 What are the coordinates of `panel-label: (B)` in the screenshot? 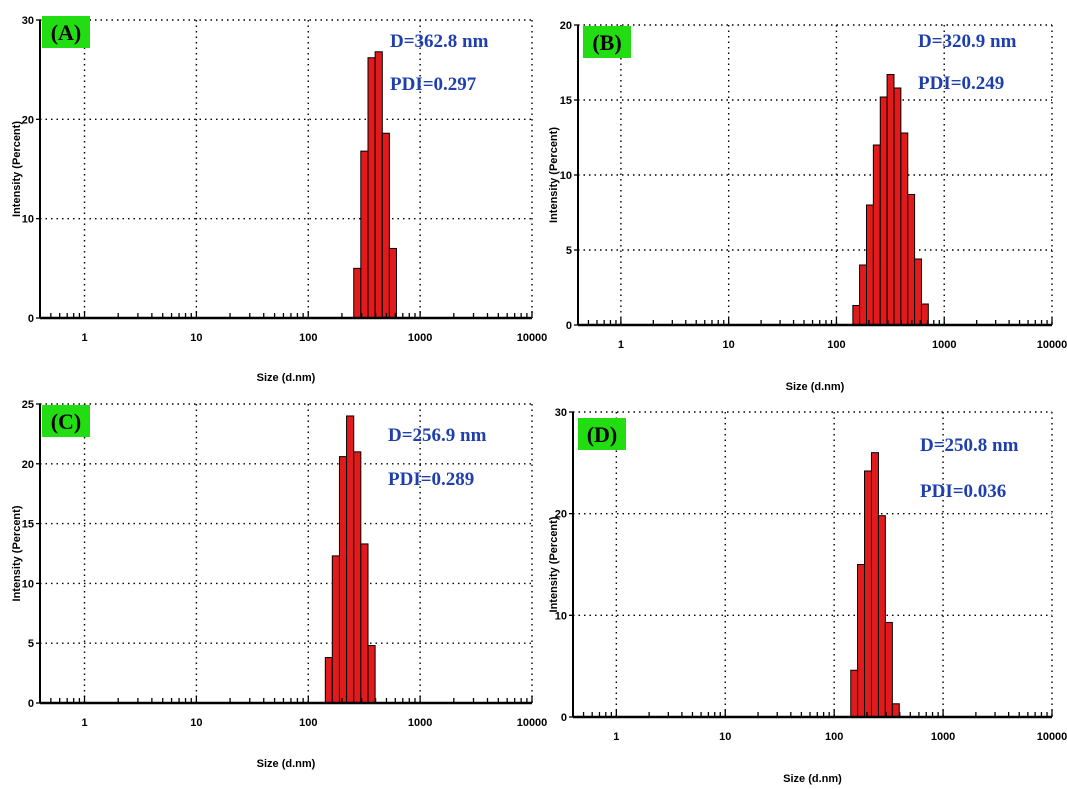 It's located at (607, 42).